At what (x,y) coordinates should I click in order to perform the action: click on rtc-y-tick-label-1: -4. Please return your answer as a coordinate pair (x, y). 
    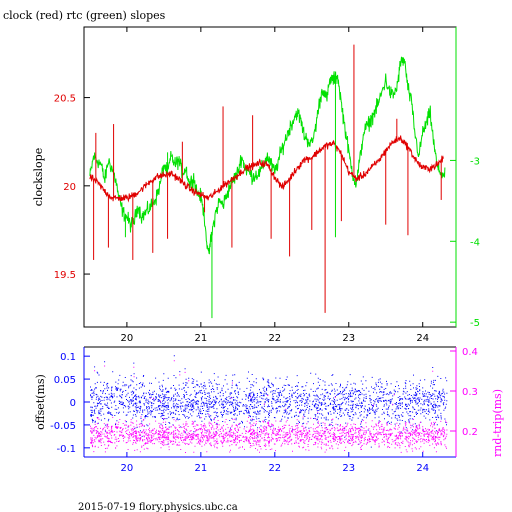
    Looking at the image, I should click on (475, 242).